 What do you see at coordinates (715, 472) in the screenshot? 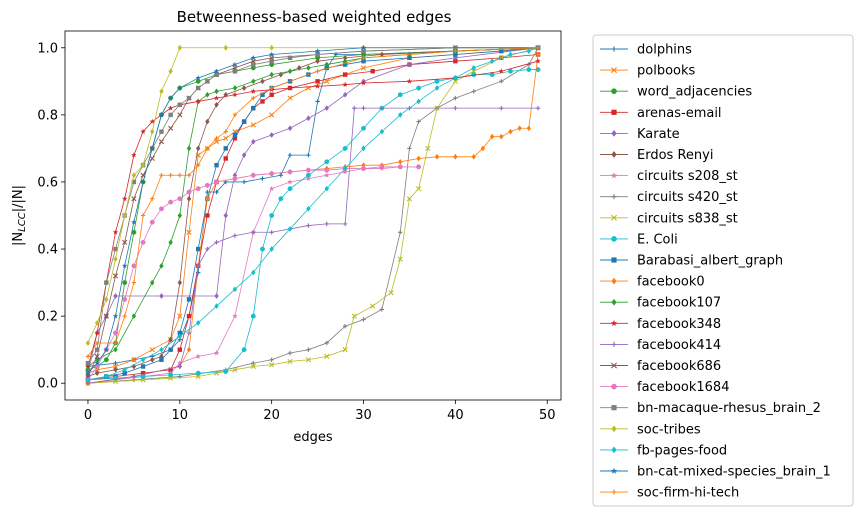
I see `legend-entry-bn-cat-mixed-species-brain-1: bn-cat-mixed-species_brain_1` at bounding box center [715, 472].